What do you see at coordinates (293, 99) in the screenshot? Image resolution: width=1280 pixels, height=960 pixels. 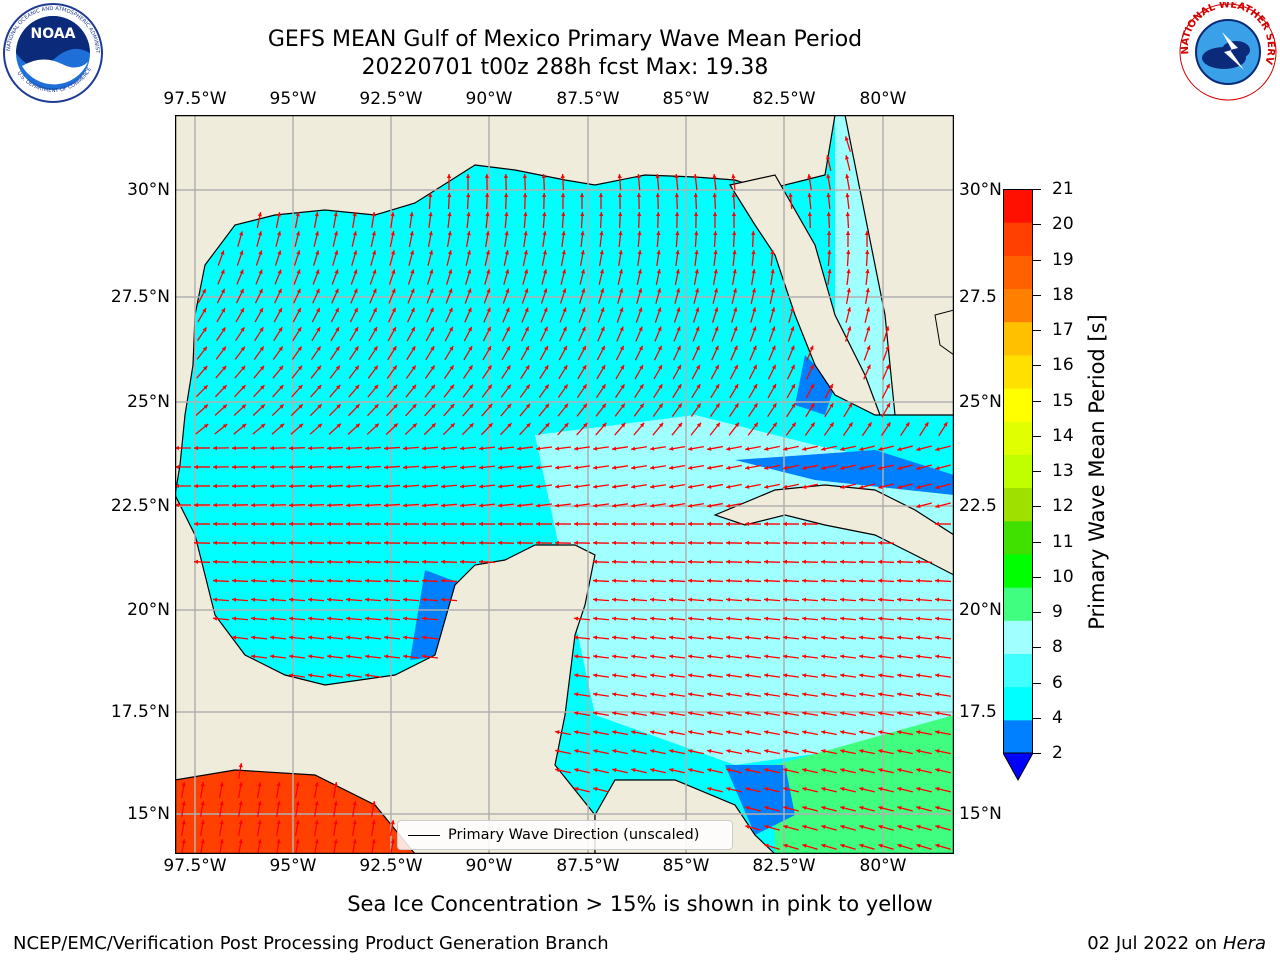 I see `lon-tick-top: 95°W` at bounding box center [293, 99].